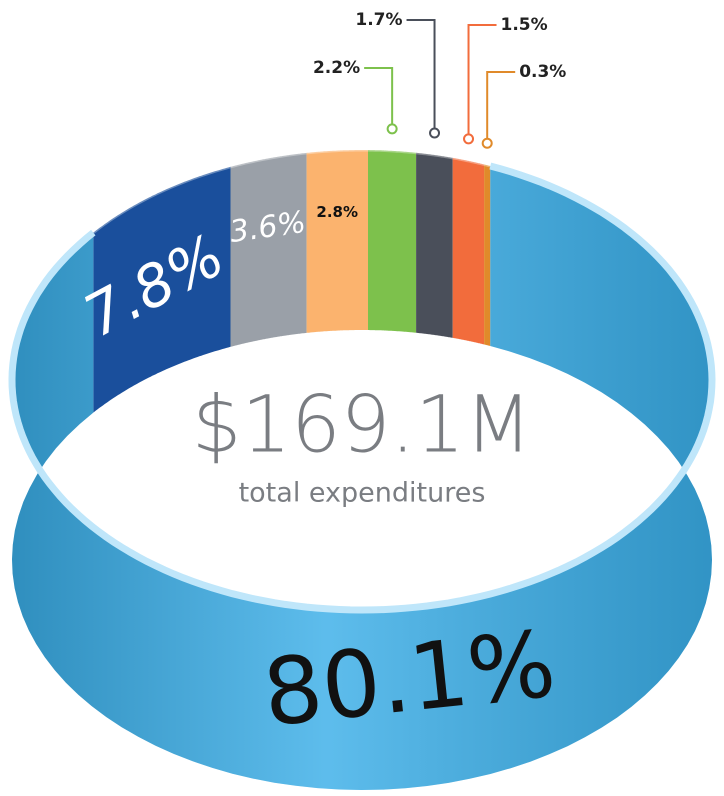 Image resolution: width=724 pixels, height=796 pixels. I want to click on value-label: 1.5%, so click(524, 25).